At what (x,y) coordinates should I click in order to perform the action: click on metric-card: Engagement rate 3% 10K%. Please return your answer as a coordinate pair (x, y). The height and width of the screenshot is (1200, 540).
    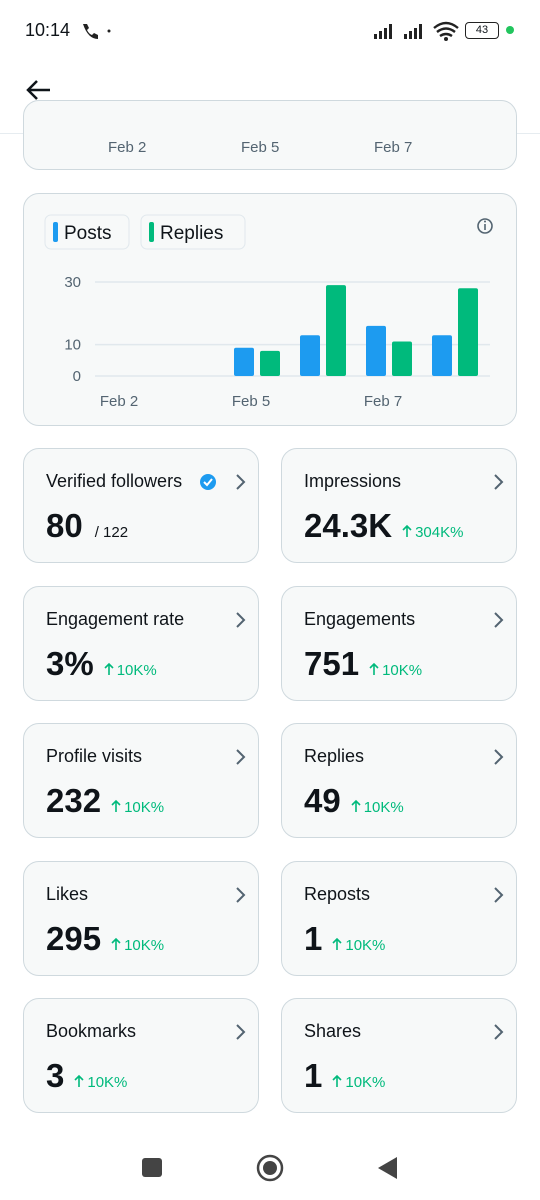
    Looking at the image, I should click on (141, 643).